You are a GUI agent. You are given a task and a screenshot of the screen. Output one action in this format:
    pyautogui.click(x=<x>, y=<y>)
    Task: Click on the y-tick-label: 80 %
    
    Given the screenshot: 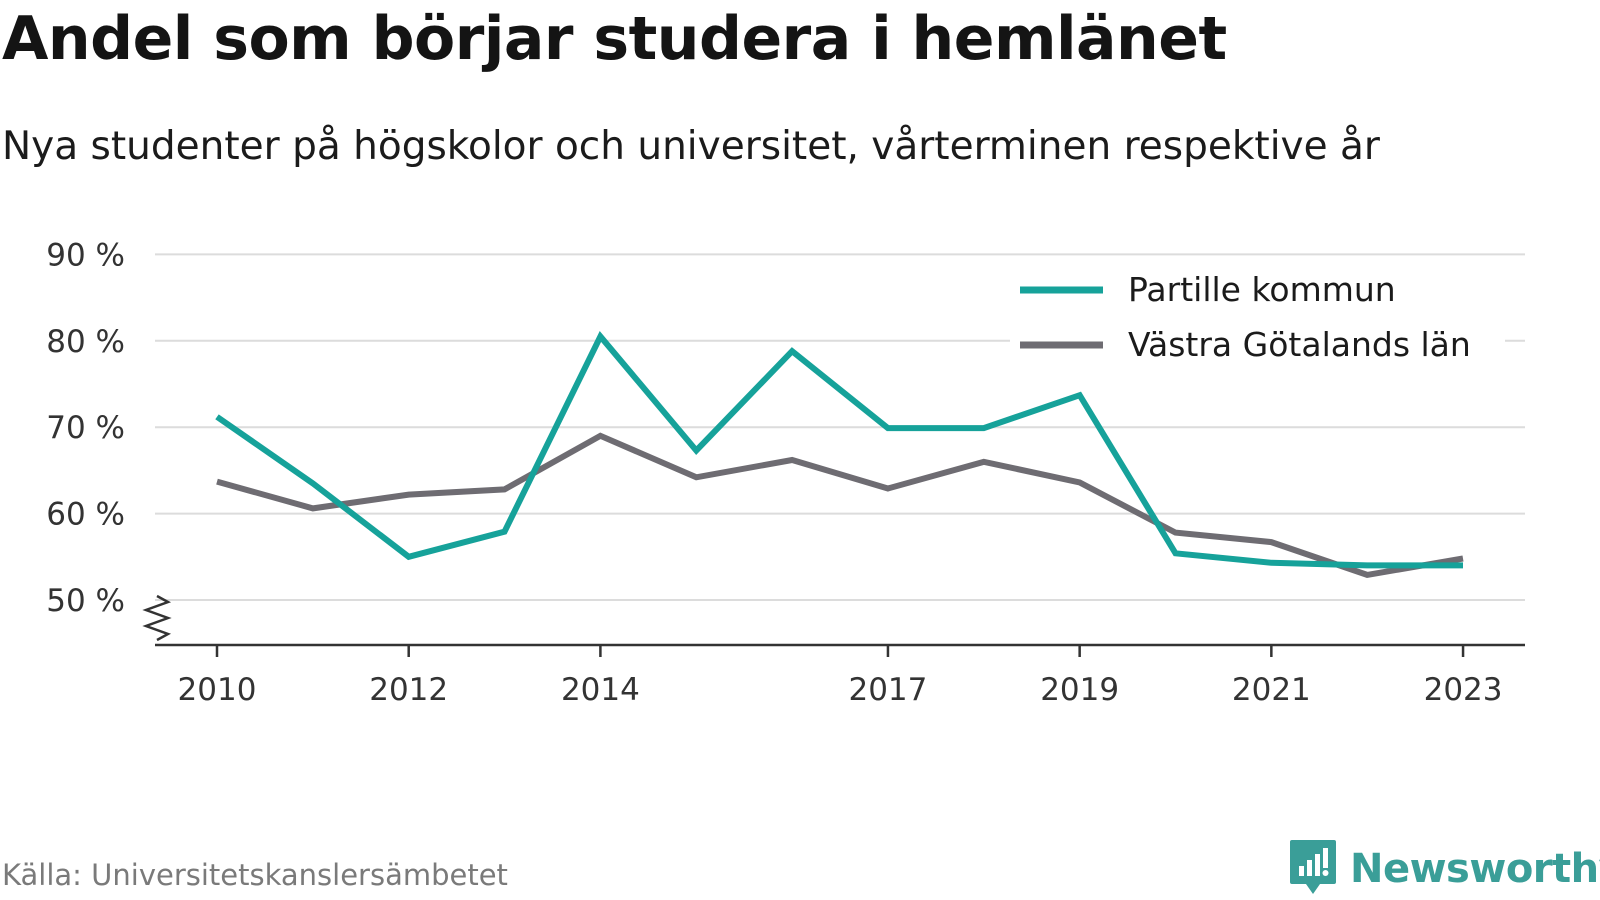 What is the action you would take?
    pyautogui.click(x=85, y=342)
    